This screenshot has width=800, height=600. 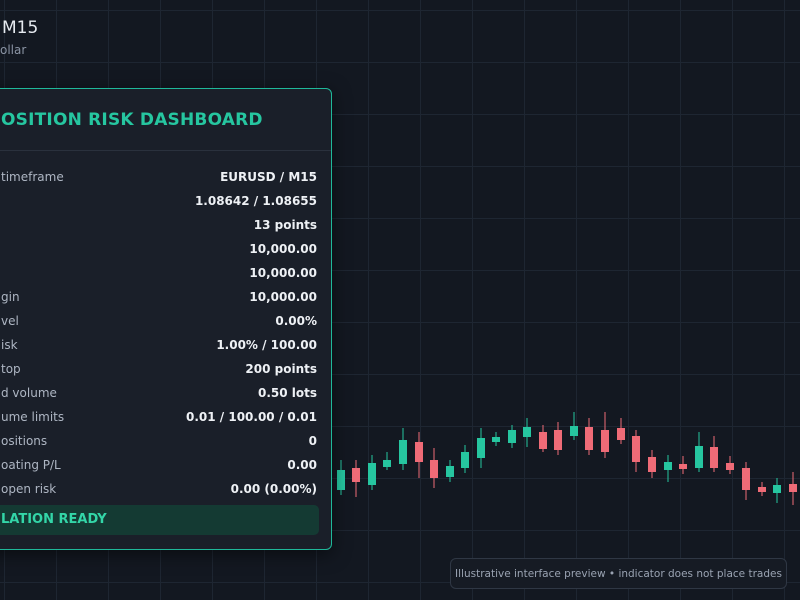 What do you see at coordinates (13, 50) in the screenshot?
I see `symbol-description: ollar` at bounding box center [13, 50].